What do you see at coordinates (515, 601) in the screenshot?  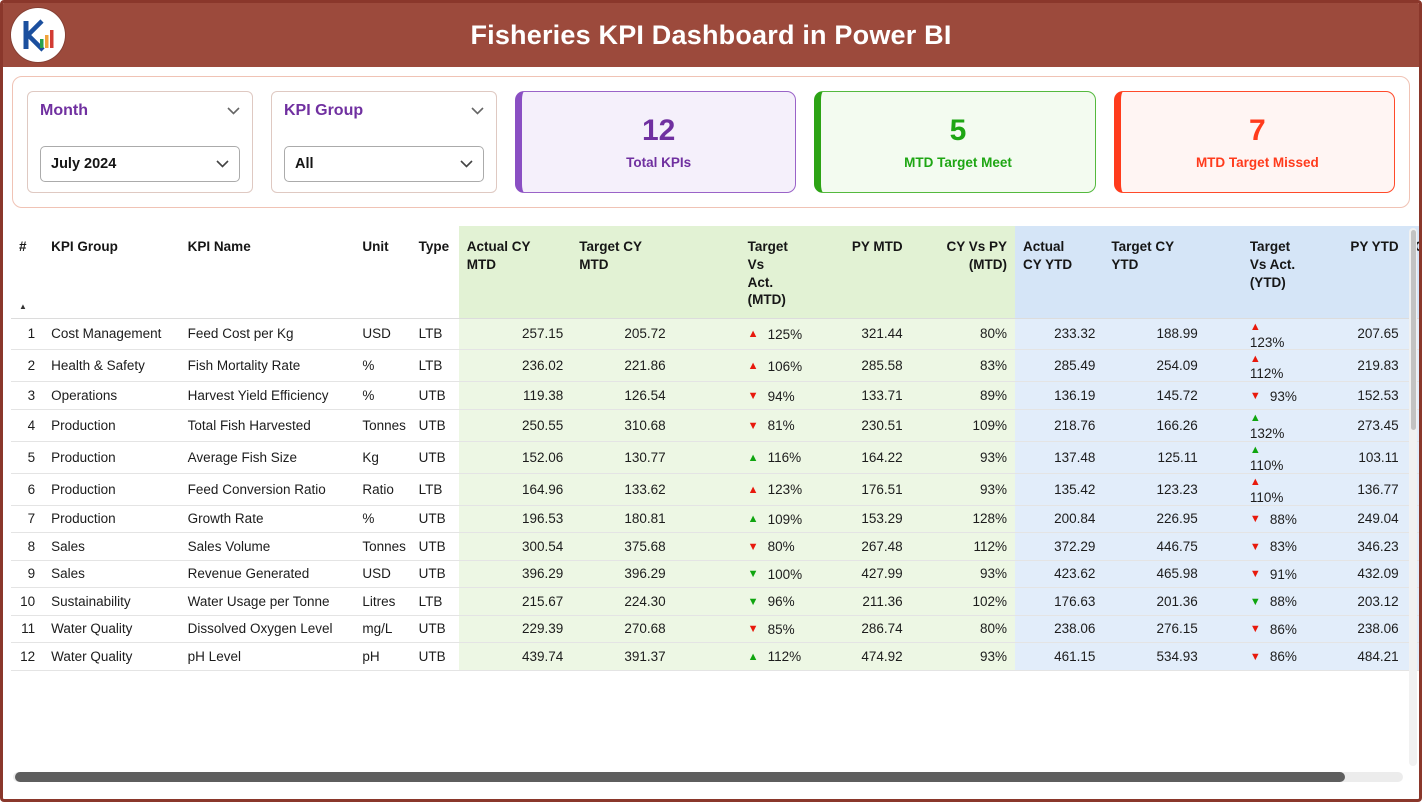 I see `cell-actual-cy-mtd: 215.67` at bounding box center [515, 601].